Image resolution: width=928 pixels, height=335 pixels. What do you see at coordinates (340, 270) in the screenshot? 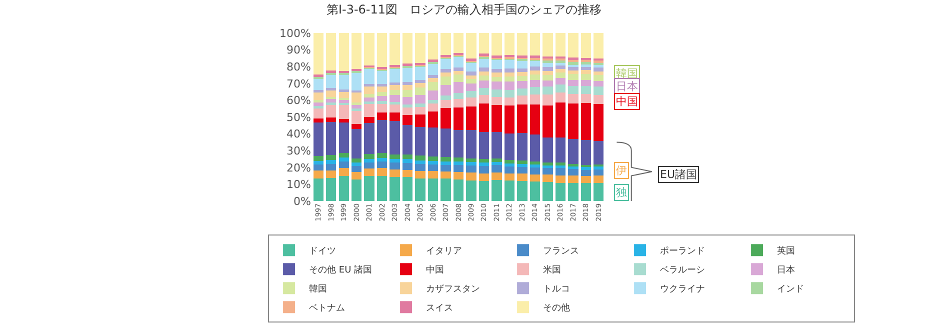
I see `legend-label: その他 EU 諸国` at bounding box center [340, 270].